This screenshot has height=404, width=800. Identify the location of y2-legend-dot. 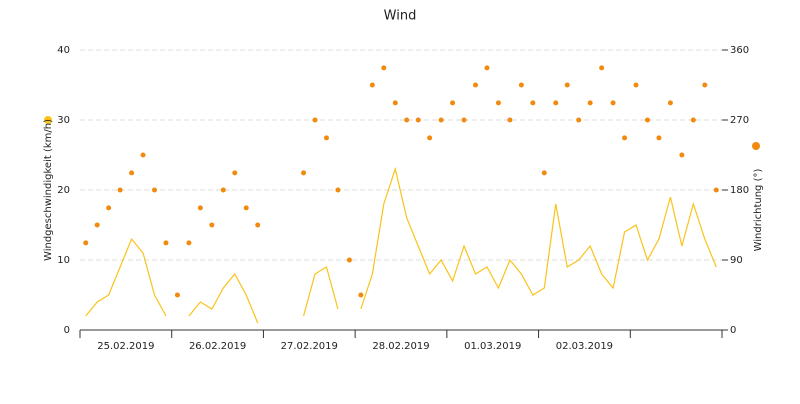
(756, 146).